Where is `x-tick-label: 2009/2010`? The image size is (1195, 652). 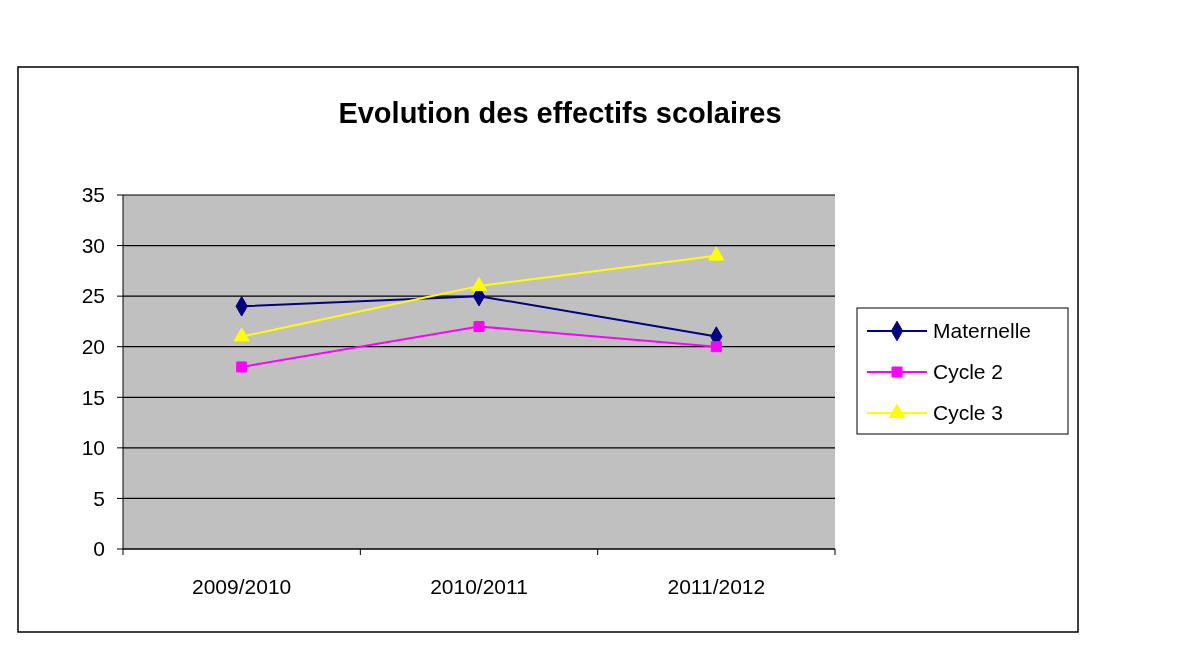
x-tick-label: 2009/2010 is located at coordinates (242, 586).